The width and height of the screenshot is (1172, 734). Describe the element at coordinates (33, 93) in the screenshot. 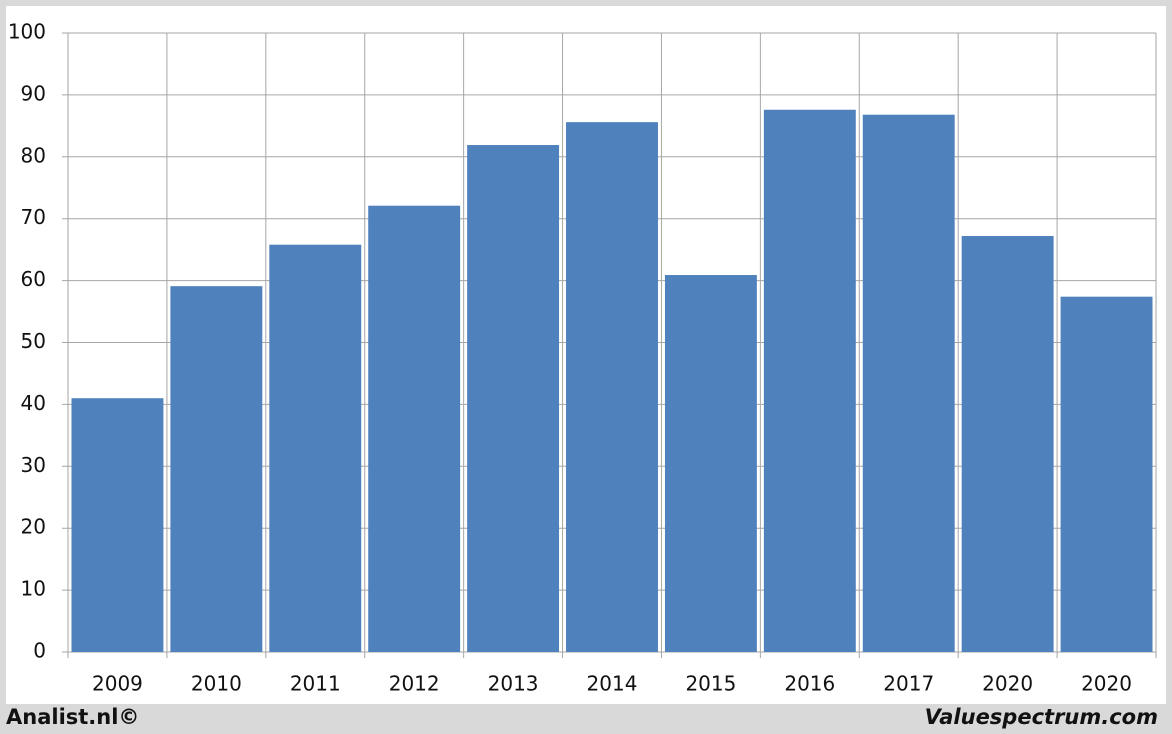

I see `y-tick-label: 90` at that location.